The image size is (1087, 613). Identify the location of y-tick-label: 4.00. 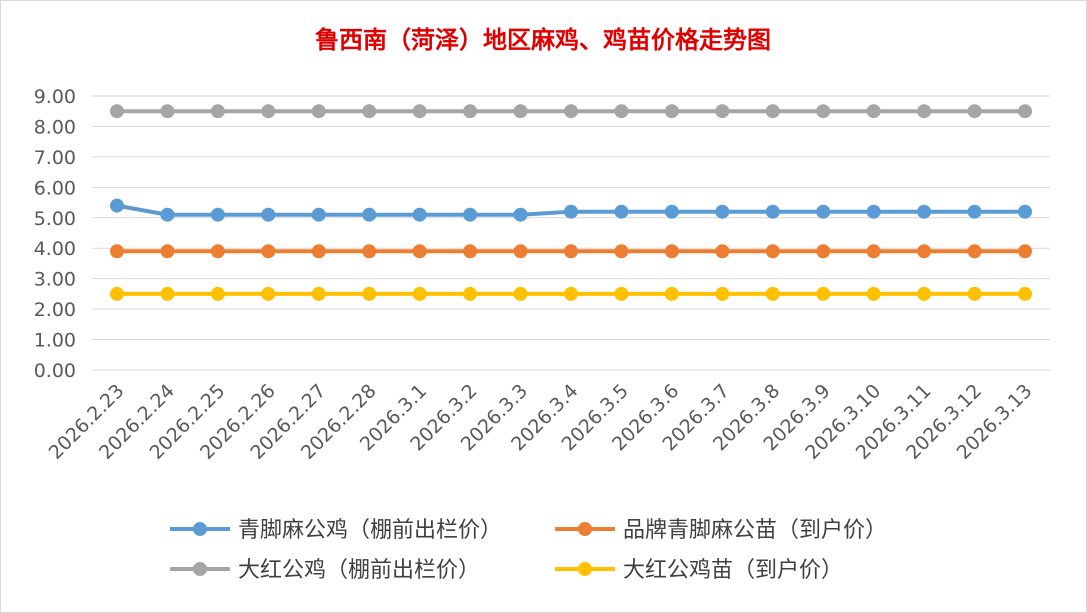
(55, 249).